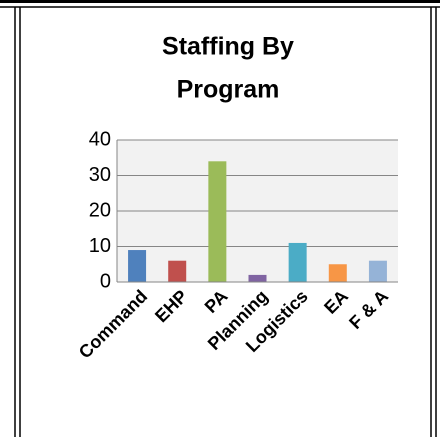  Describe the element at coordinates (171, 306) in the screenshot. I see `x-tick-label: EHP` at that location.